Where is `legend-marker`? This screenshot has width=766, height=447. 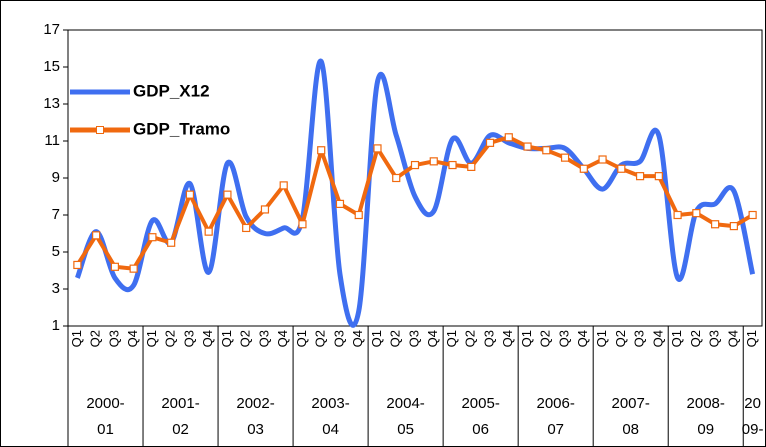
legend-marker is located at coordinates (100, 130).